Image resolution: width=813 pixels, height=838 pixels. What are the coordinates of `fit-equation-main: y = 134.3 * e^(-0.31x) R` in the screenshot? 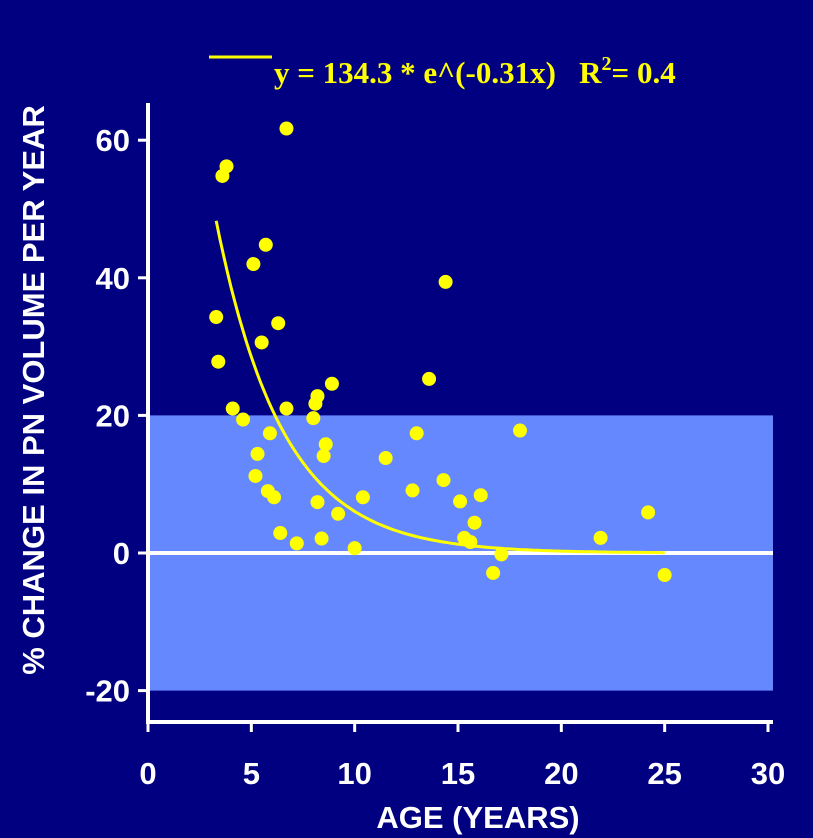 It's located at (438, 72).